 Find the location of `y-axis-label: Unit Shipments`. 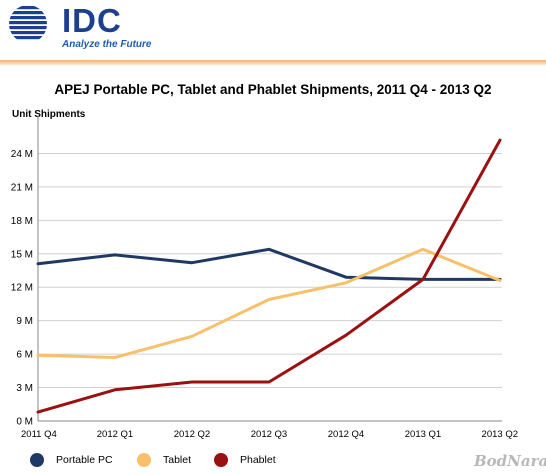

y-axis-label: Unit Shipments is located at coordinates (49, 114).